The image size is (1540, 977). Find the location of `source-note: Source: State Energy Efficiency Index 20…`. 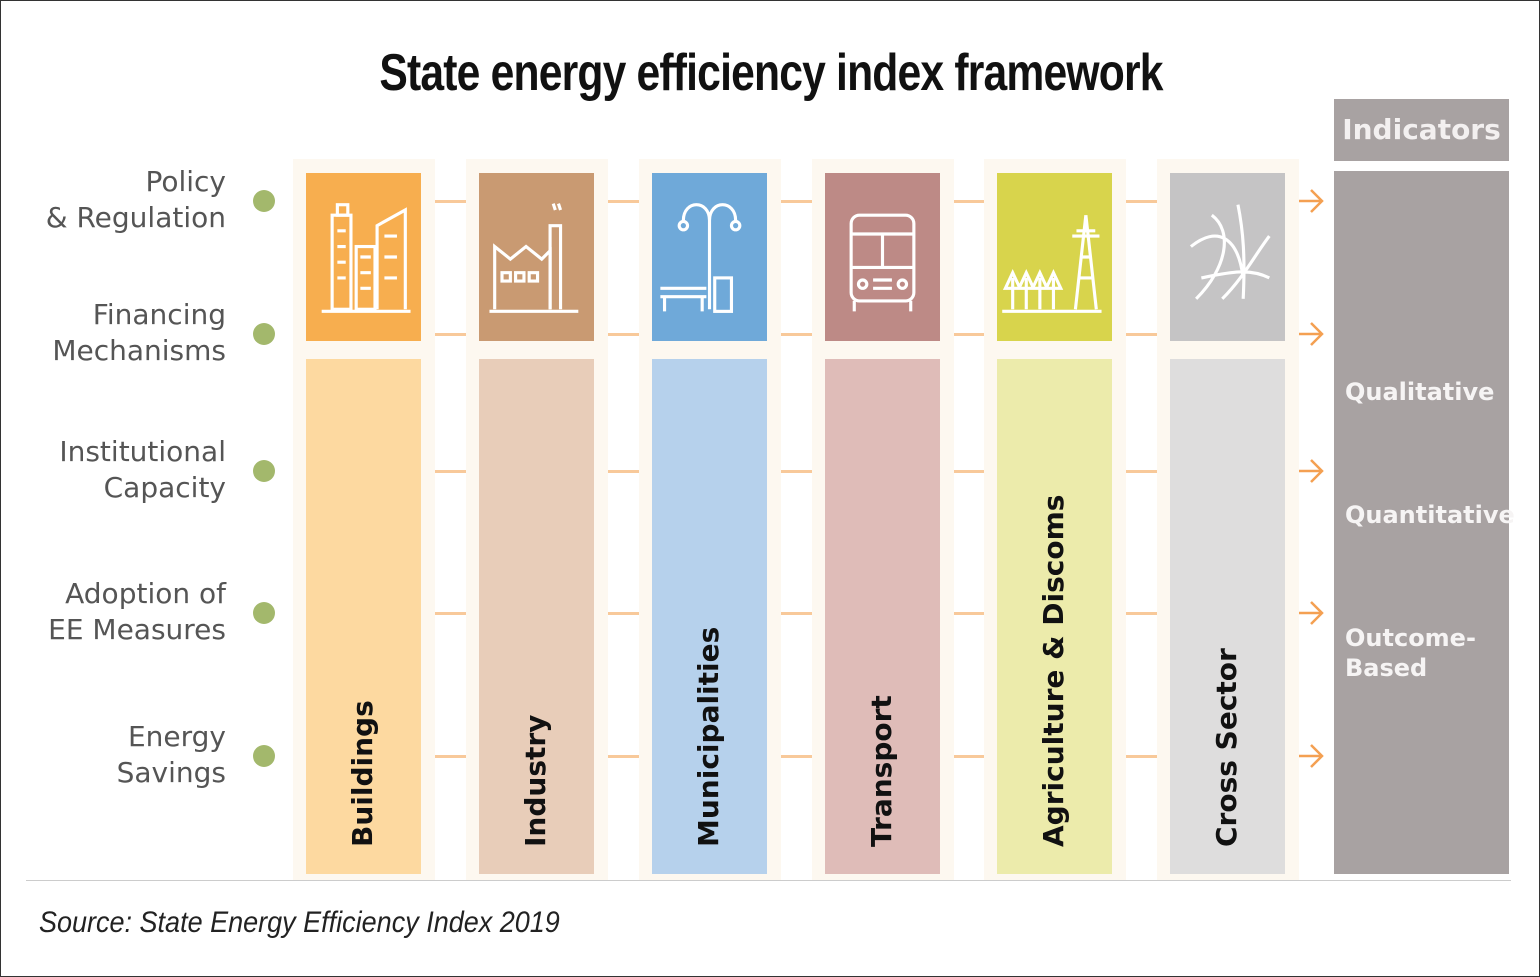

source-note: Source: State Energy Efficiency Index 20… is located at coordinates (299, 922).